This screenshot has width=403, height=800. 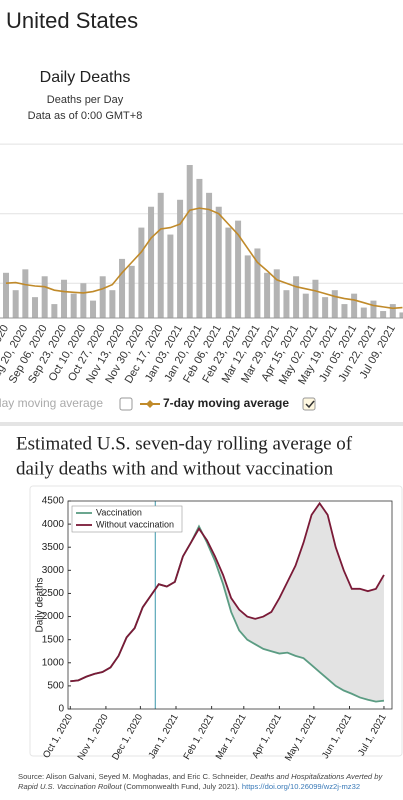 What do you see at coordinates (53, 501) in the screenshot?
I see `y-tick-label: 4500` at bounding box center [53, 501].